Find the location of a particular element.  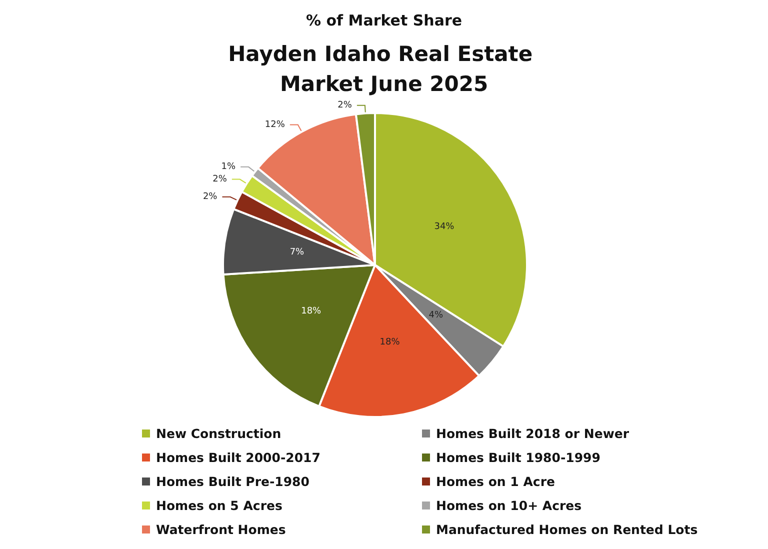

data-label: 12% is located at coordinates (275, 125).